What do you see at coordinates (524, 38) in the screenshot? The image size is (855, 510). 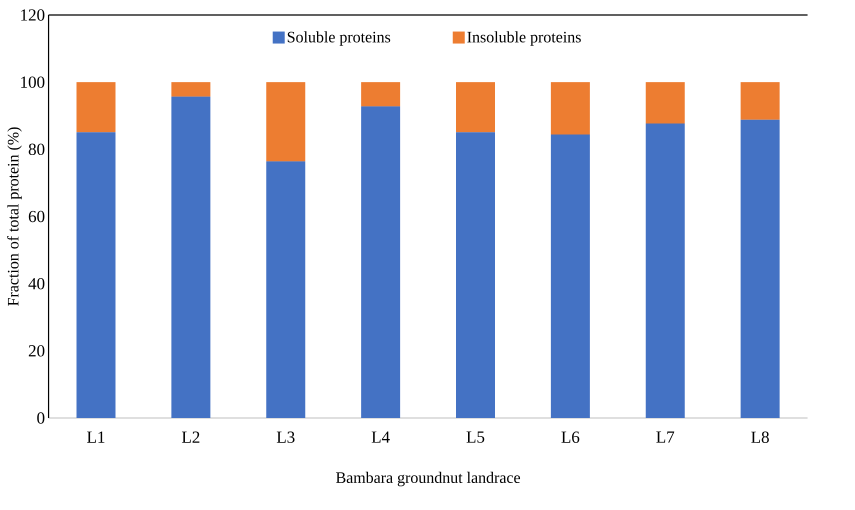 I see `legend-label: Insoluble proteins` at bounding box center [524, 38].